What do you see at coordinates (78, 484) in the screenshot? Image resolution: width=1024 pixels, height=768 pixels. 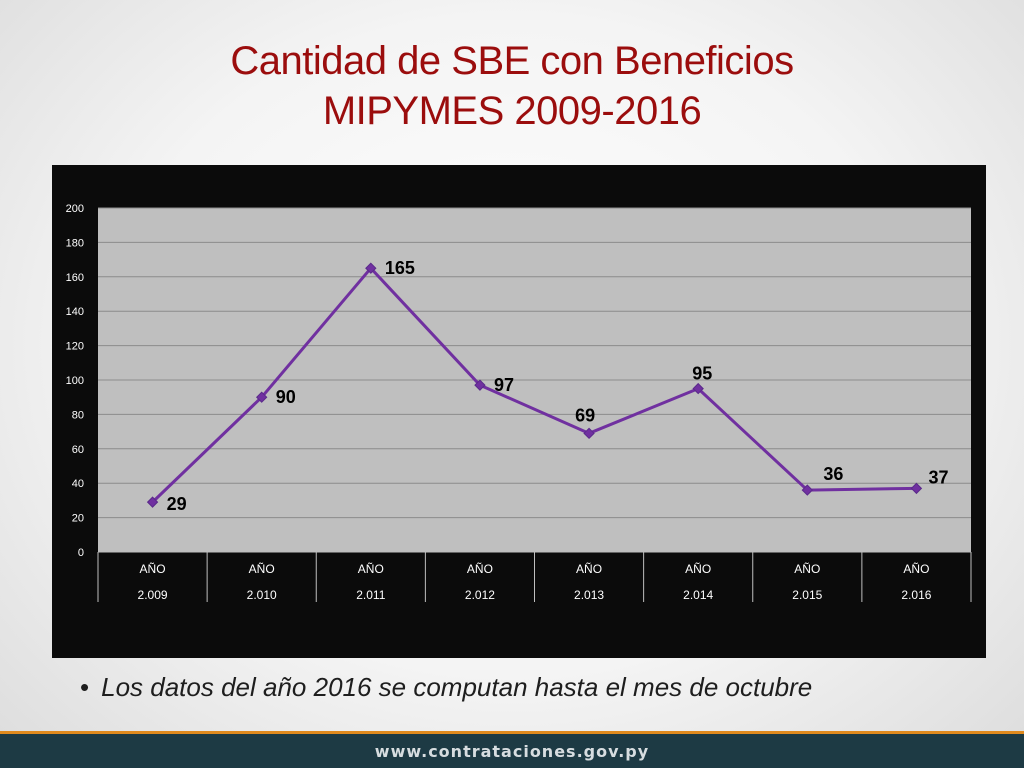 I see `y-tick-label: 40` at bounding box center [78, 484].